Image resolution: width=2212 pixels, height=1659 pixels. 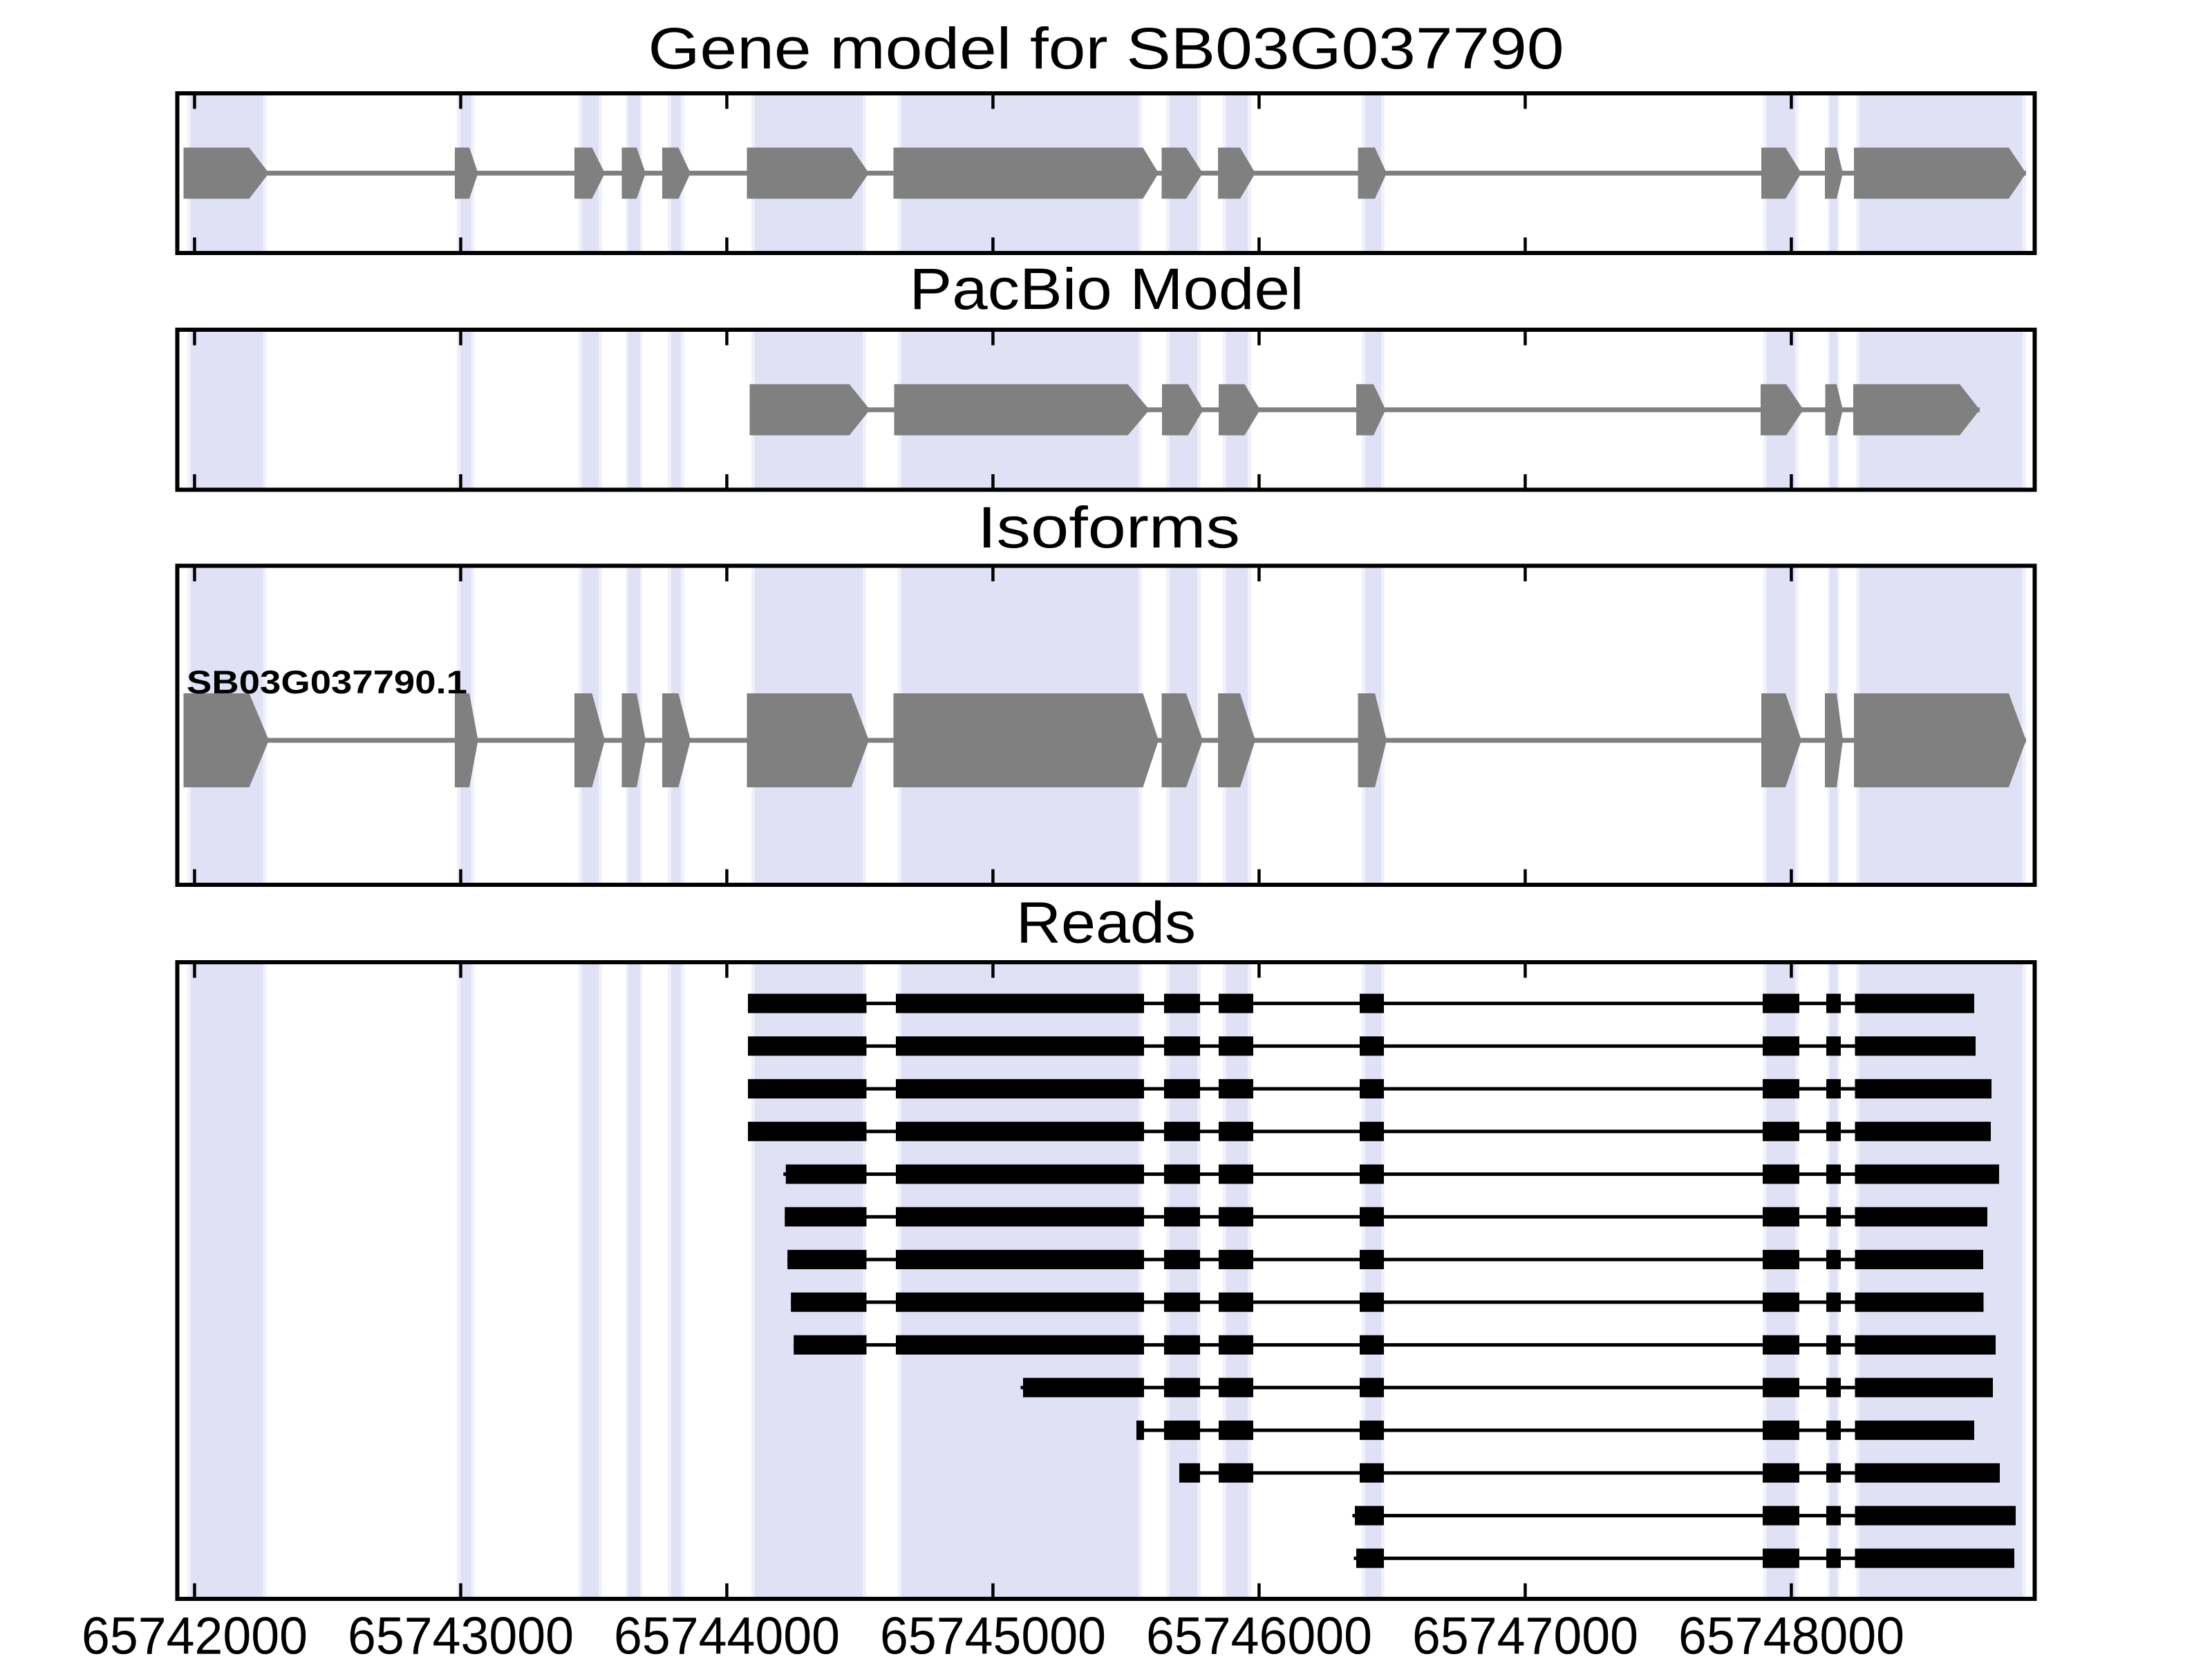 I want to click on svg-text: Reads, so click(x=1106, y=922).